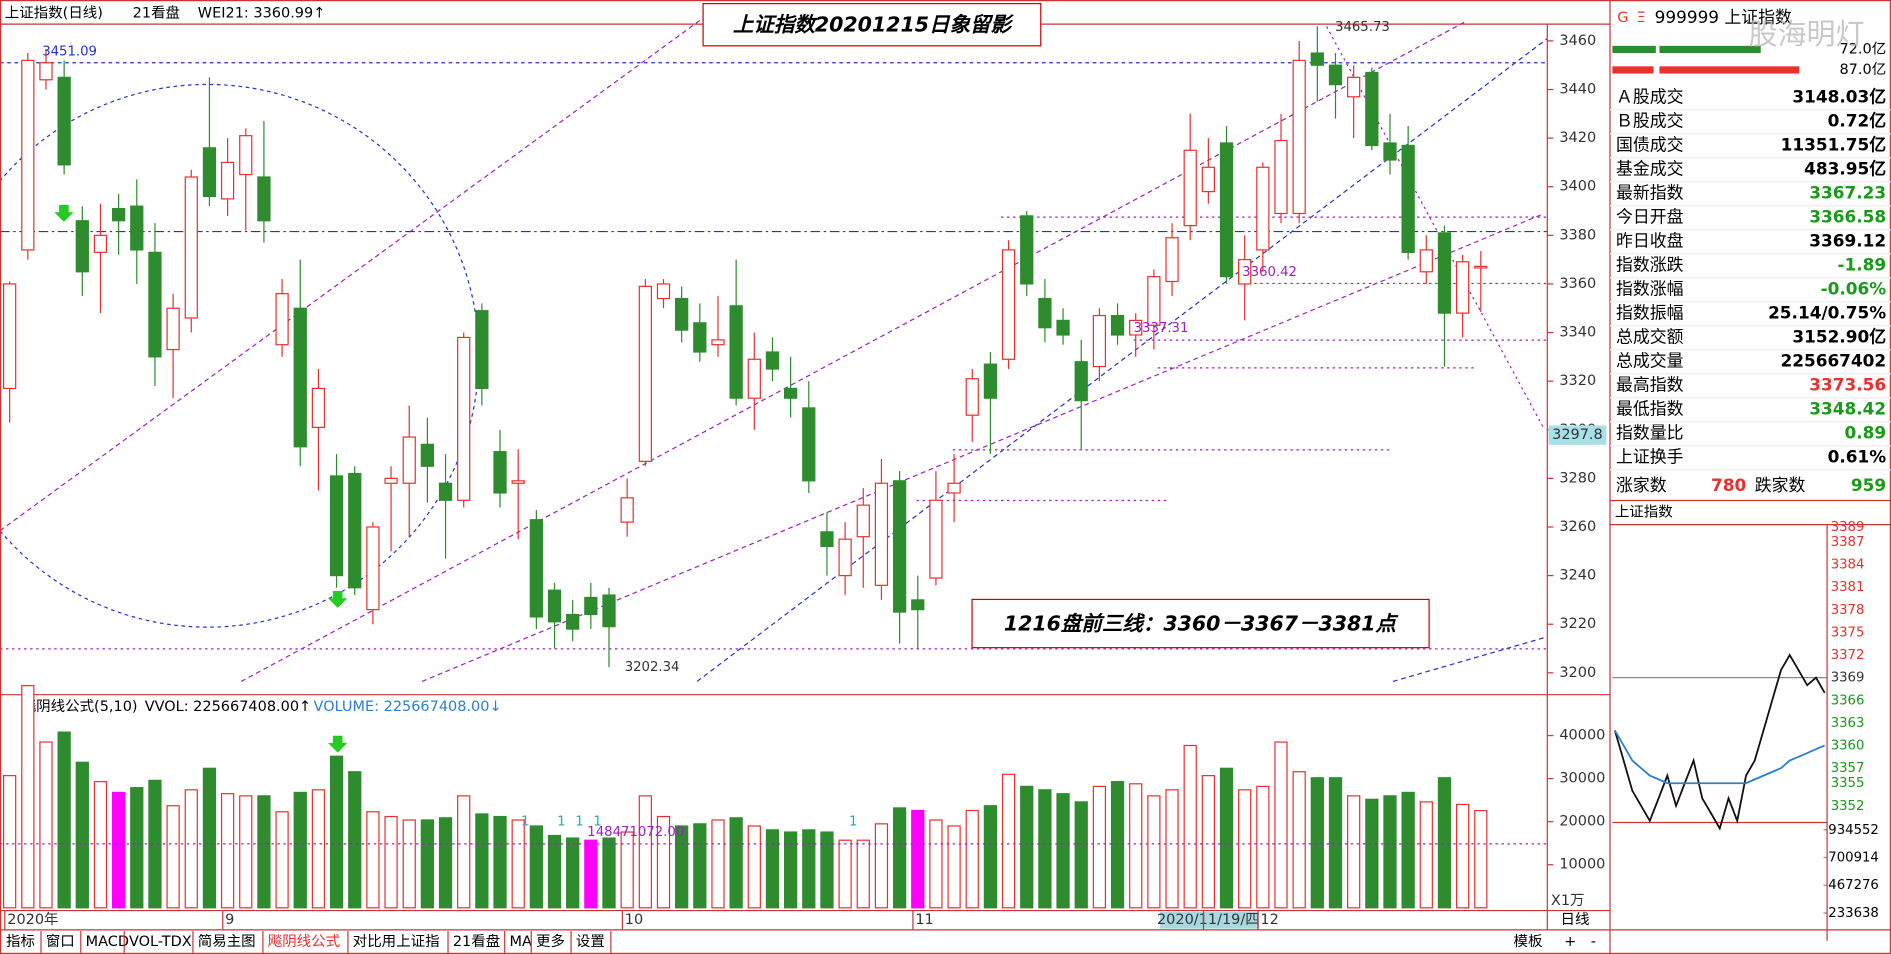 The height and width of the screenshot is (954, 1891). I want to click on y-tick-label: 3369, so click(1848, 678).